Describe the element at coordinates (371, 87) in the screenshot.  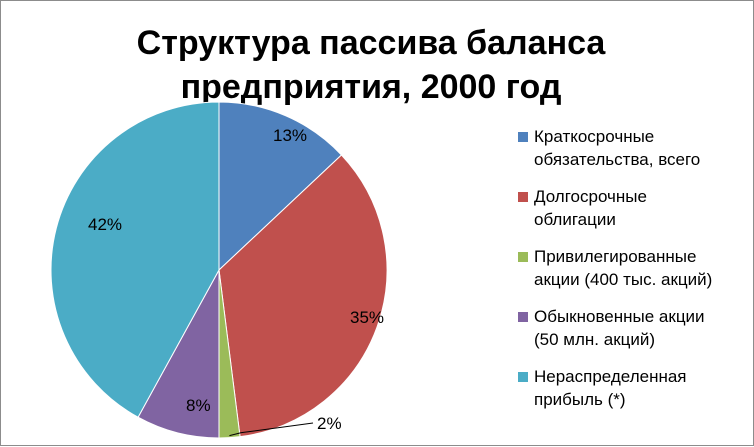
I see `chart-title-line-2: предприятия, 2000 год` at that location.